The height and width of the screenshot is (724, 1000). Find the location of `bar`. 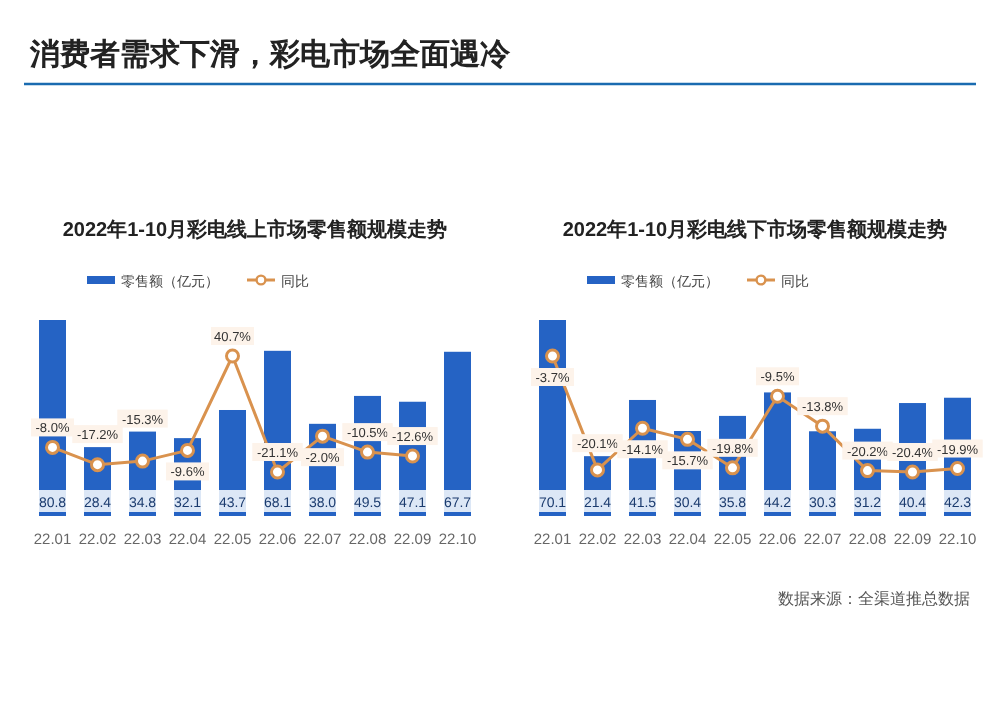

bar is located at coordinates (457, 433).